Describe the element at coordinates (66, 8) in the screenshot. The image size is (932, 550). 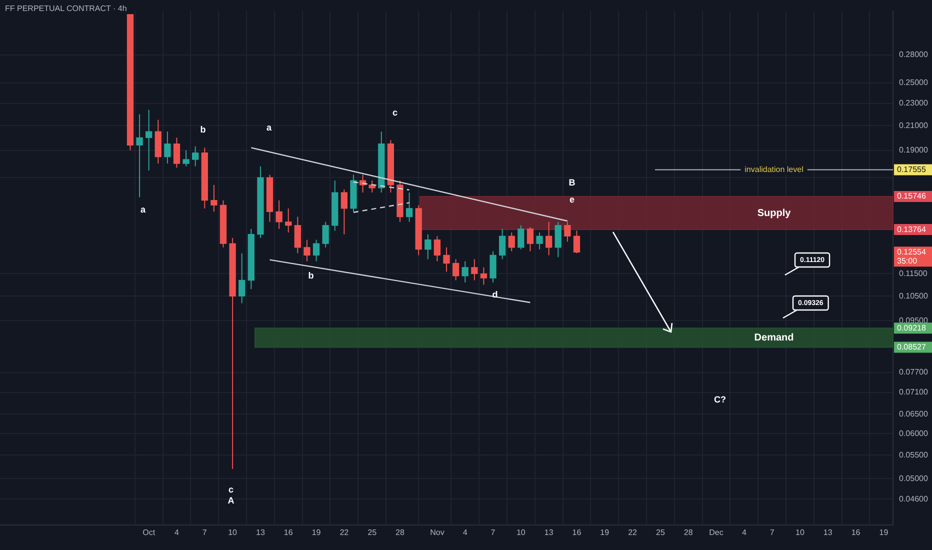
I see `chart-title: FF PERPETUAL CONTRACT · 4h` at that location.